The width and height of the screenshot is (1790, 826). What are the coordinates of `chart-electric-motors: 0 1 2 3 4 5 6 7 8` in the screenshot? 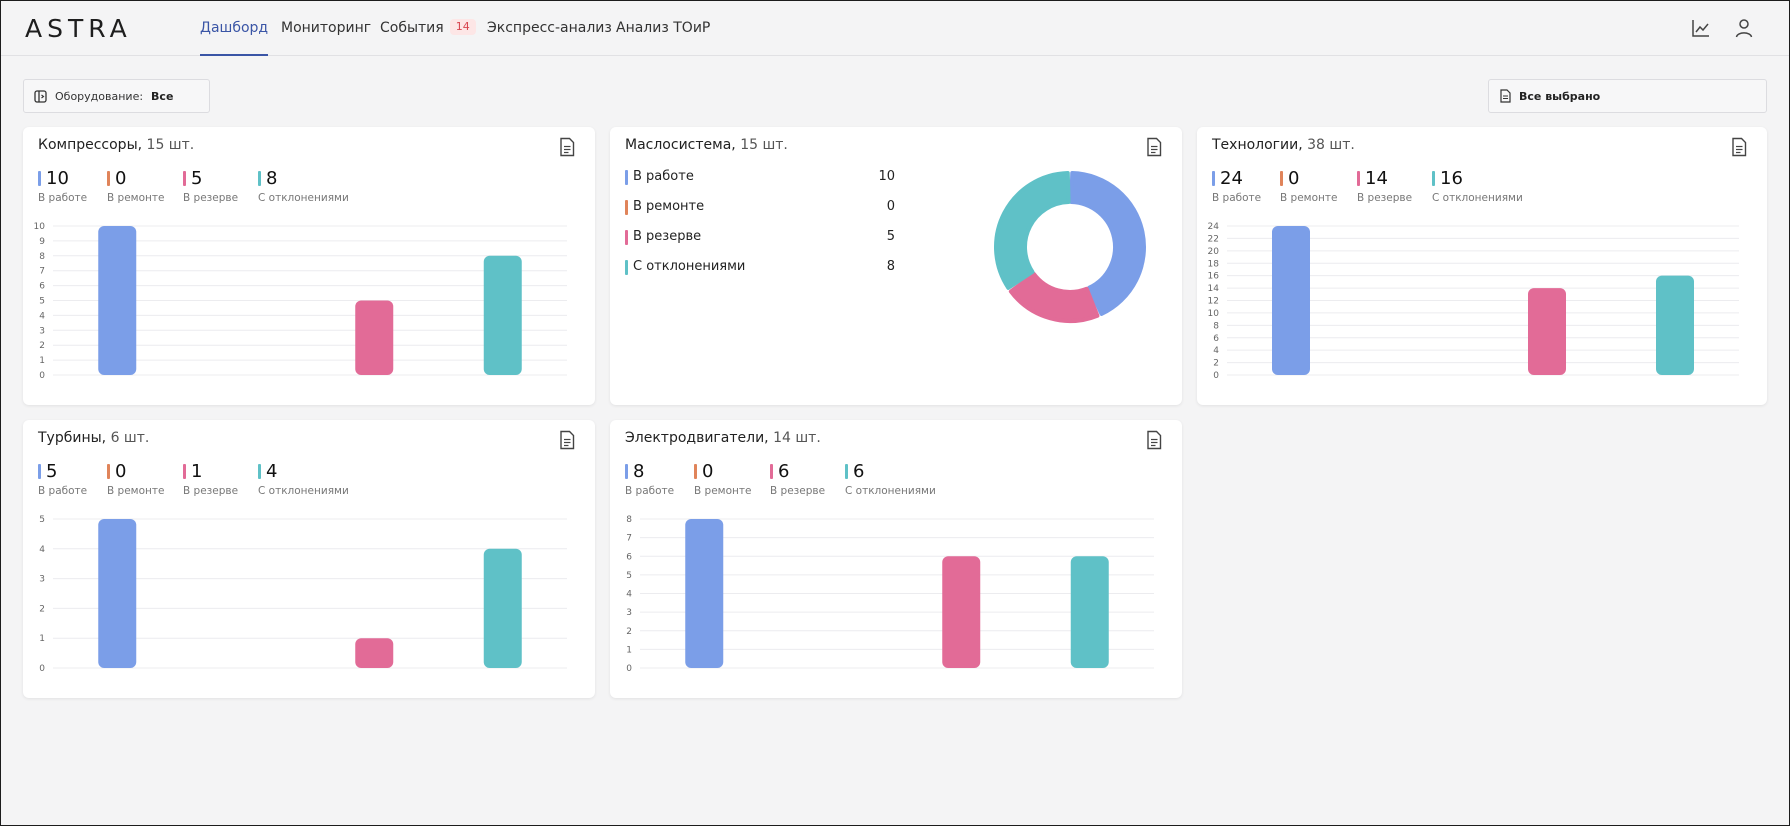 It's located at (896, 602).